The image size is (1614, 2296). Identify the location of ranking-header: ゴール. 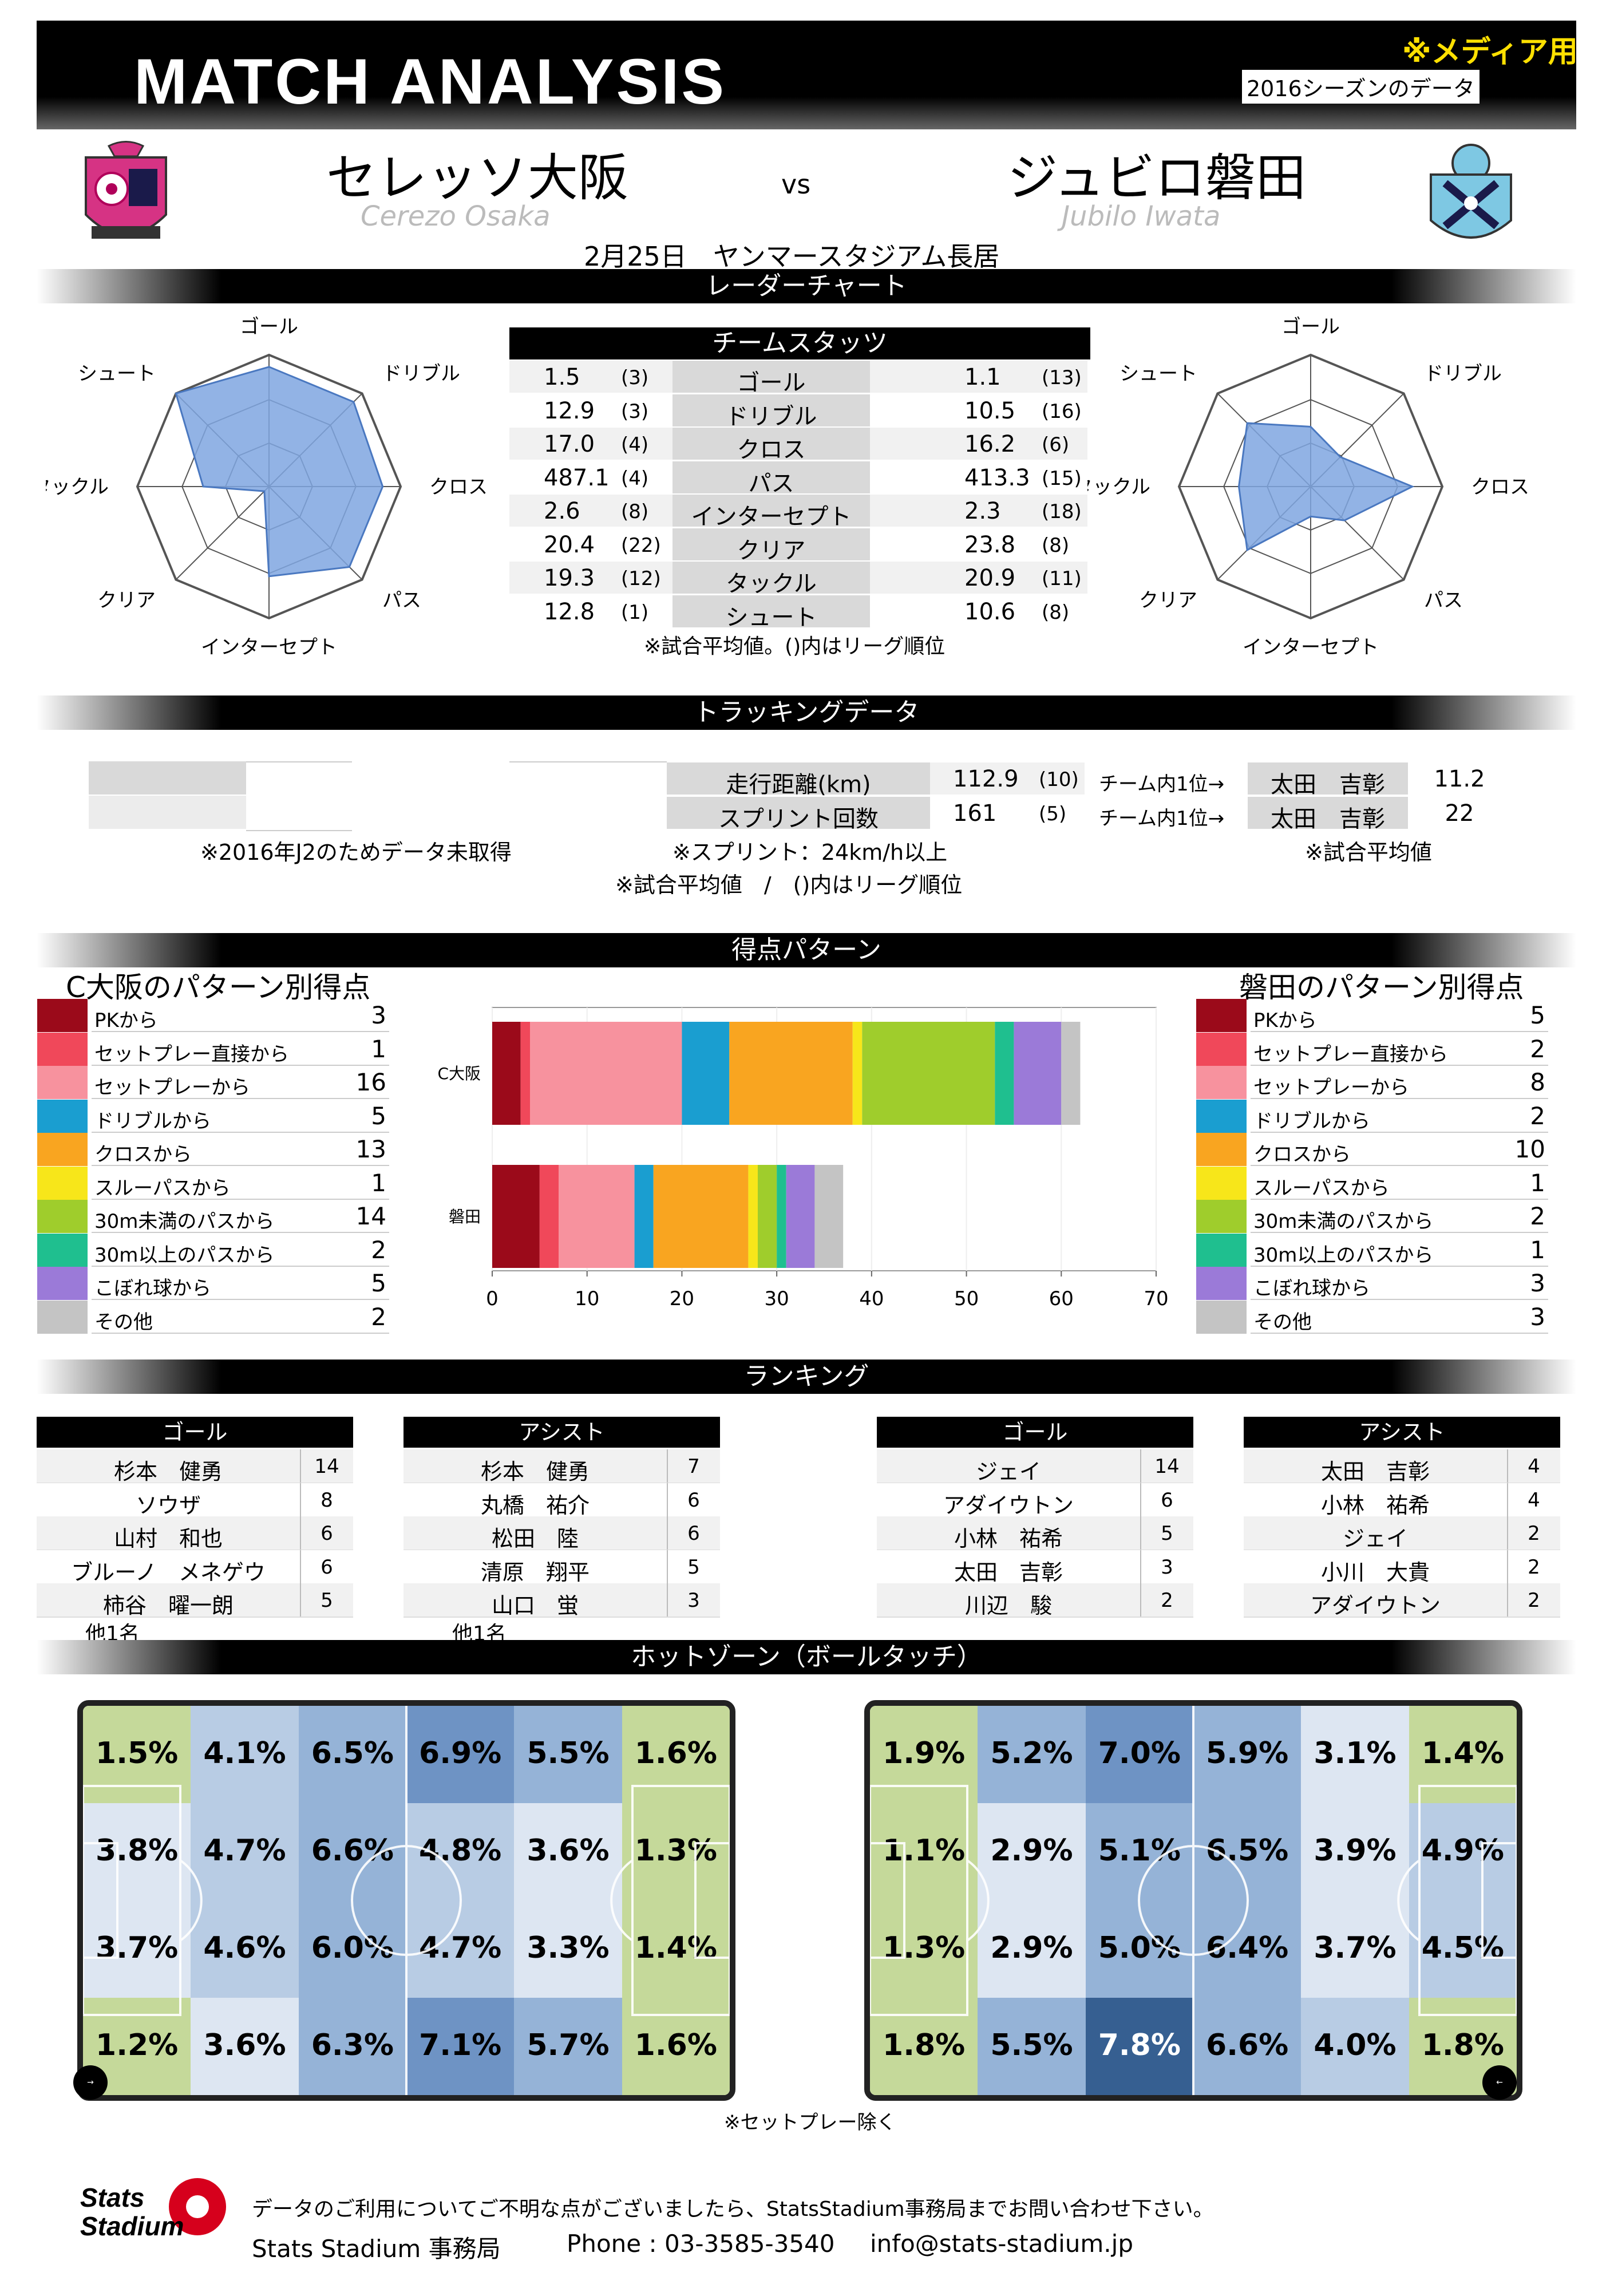
(195, 1432).